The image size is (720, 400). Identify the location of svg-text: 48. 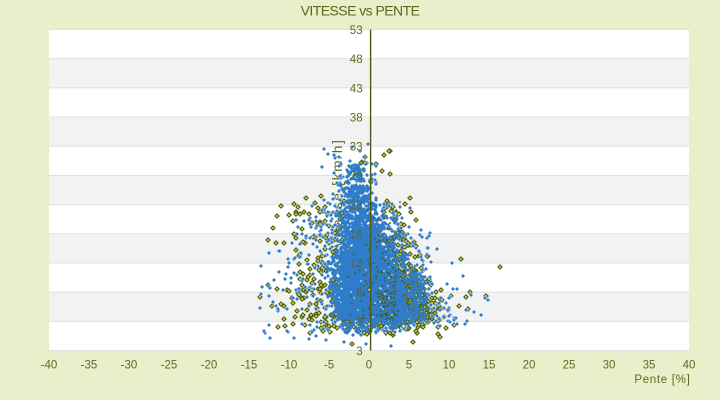
(356, 60).